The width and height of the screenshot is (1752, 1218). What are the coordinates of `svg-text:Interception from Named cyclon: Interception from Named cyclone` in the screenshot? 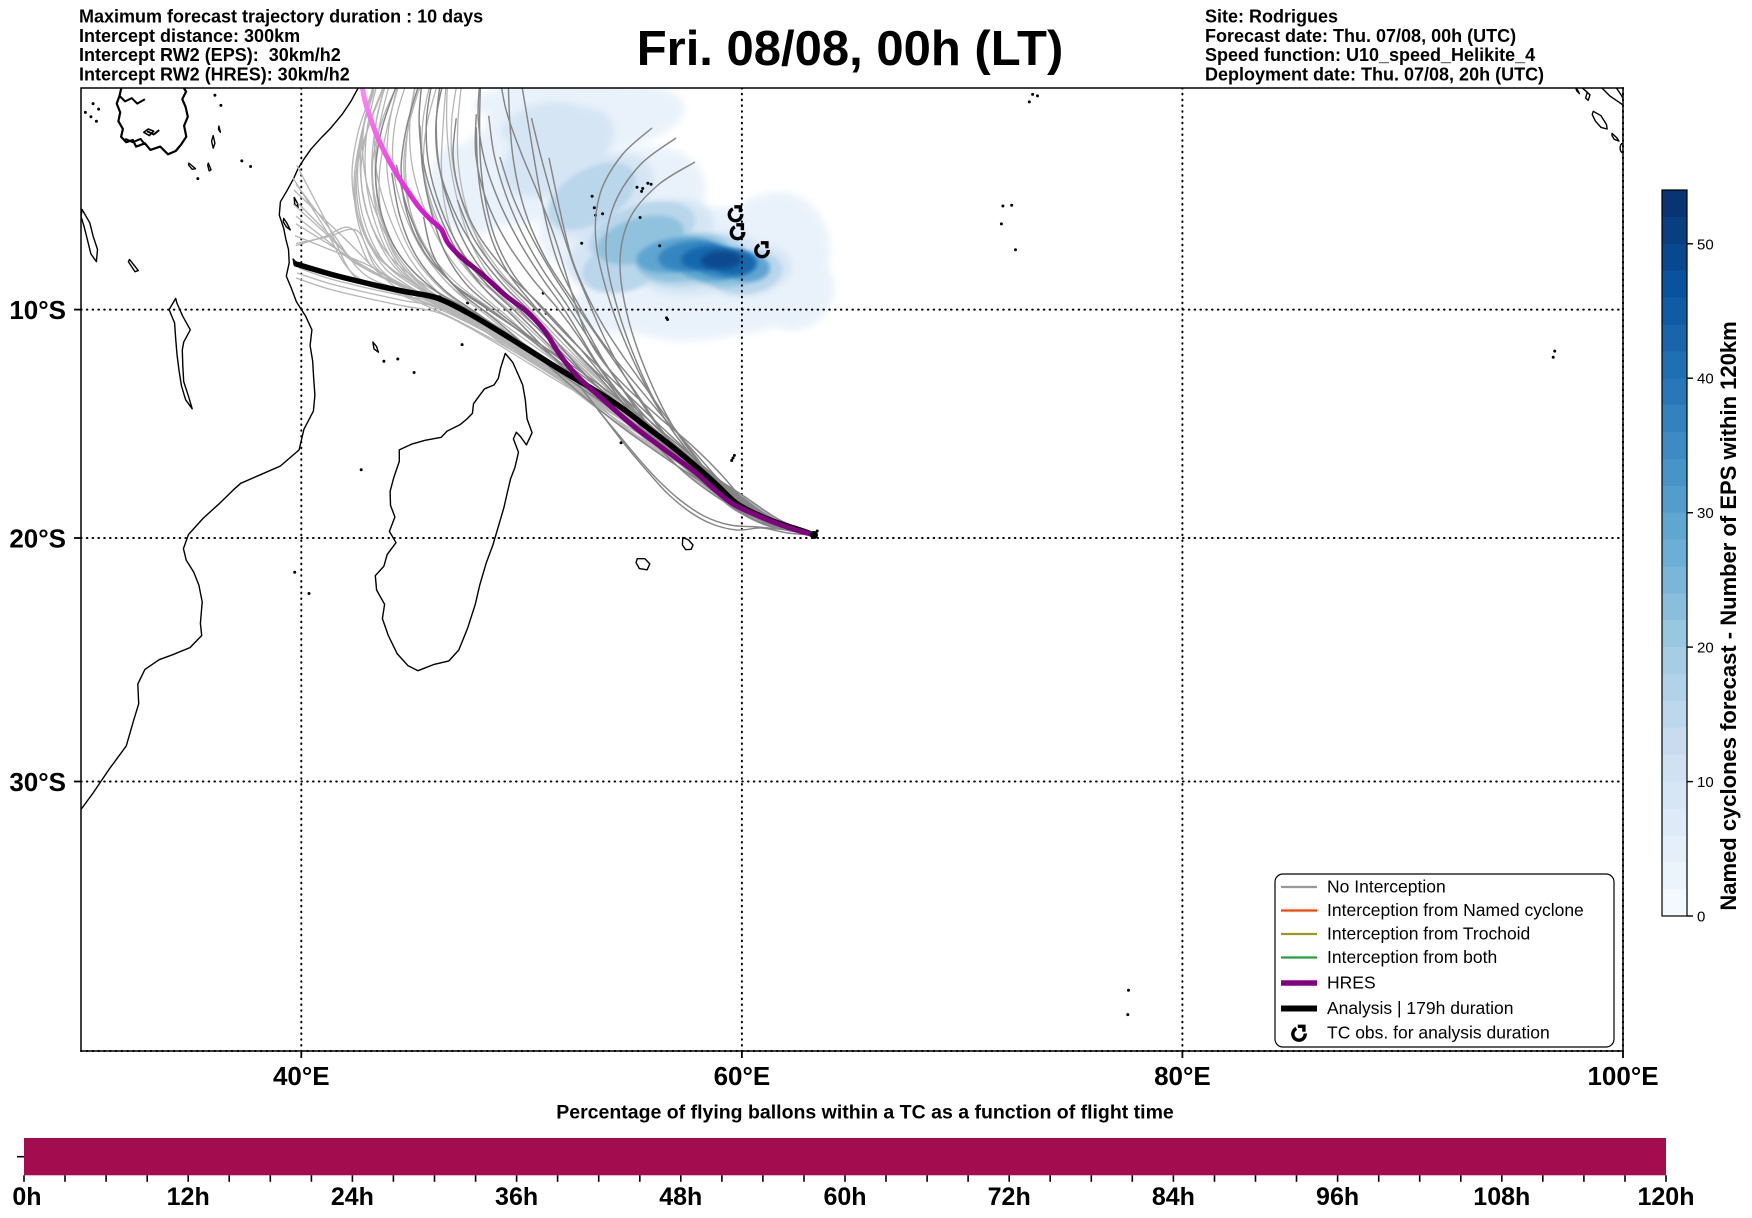 It's located at (1455, 910).